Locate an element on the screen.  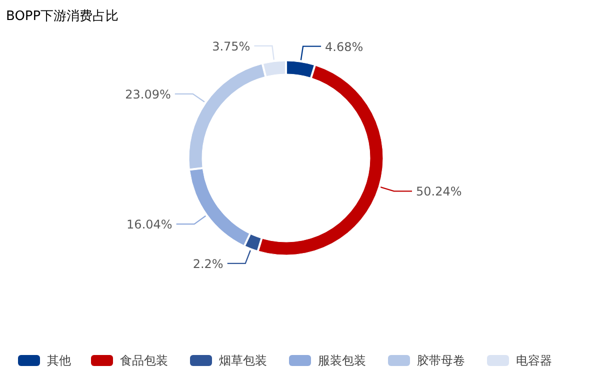
legend-label: 电容器 is located at coordinates (534, 361).